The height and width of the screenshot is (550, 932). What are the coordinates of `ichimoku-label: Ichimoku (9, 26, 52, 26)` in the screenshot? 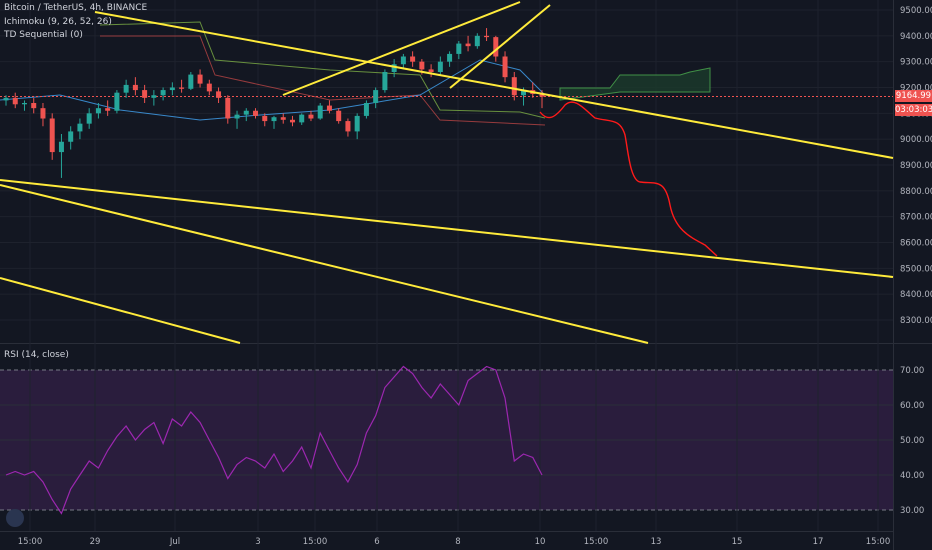 It's located at (58, 22).